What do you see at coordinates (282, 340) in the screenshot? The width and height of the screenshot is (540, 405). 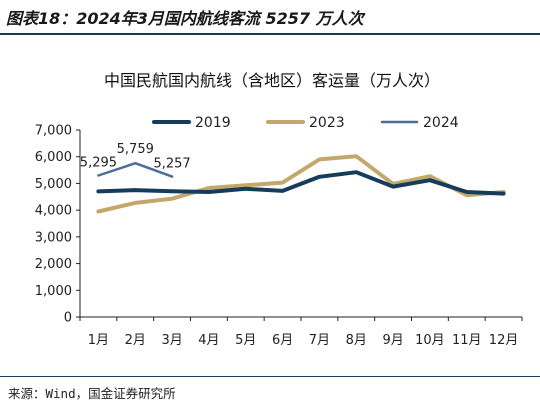 I see `x-tick-label: 6月` at bounding box center [282, 340].